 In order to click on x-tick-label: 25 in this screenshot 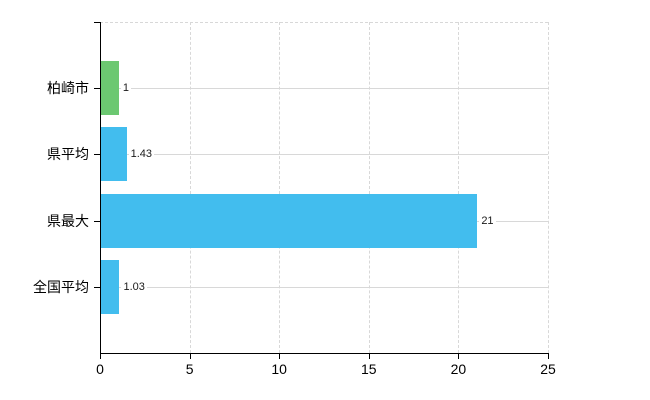, I will do `click(548, 369)`.